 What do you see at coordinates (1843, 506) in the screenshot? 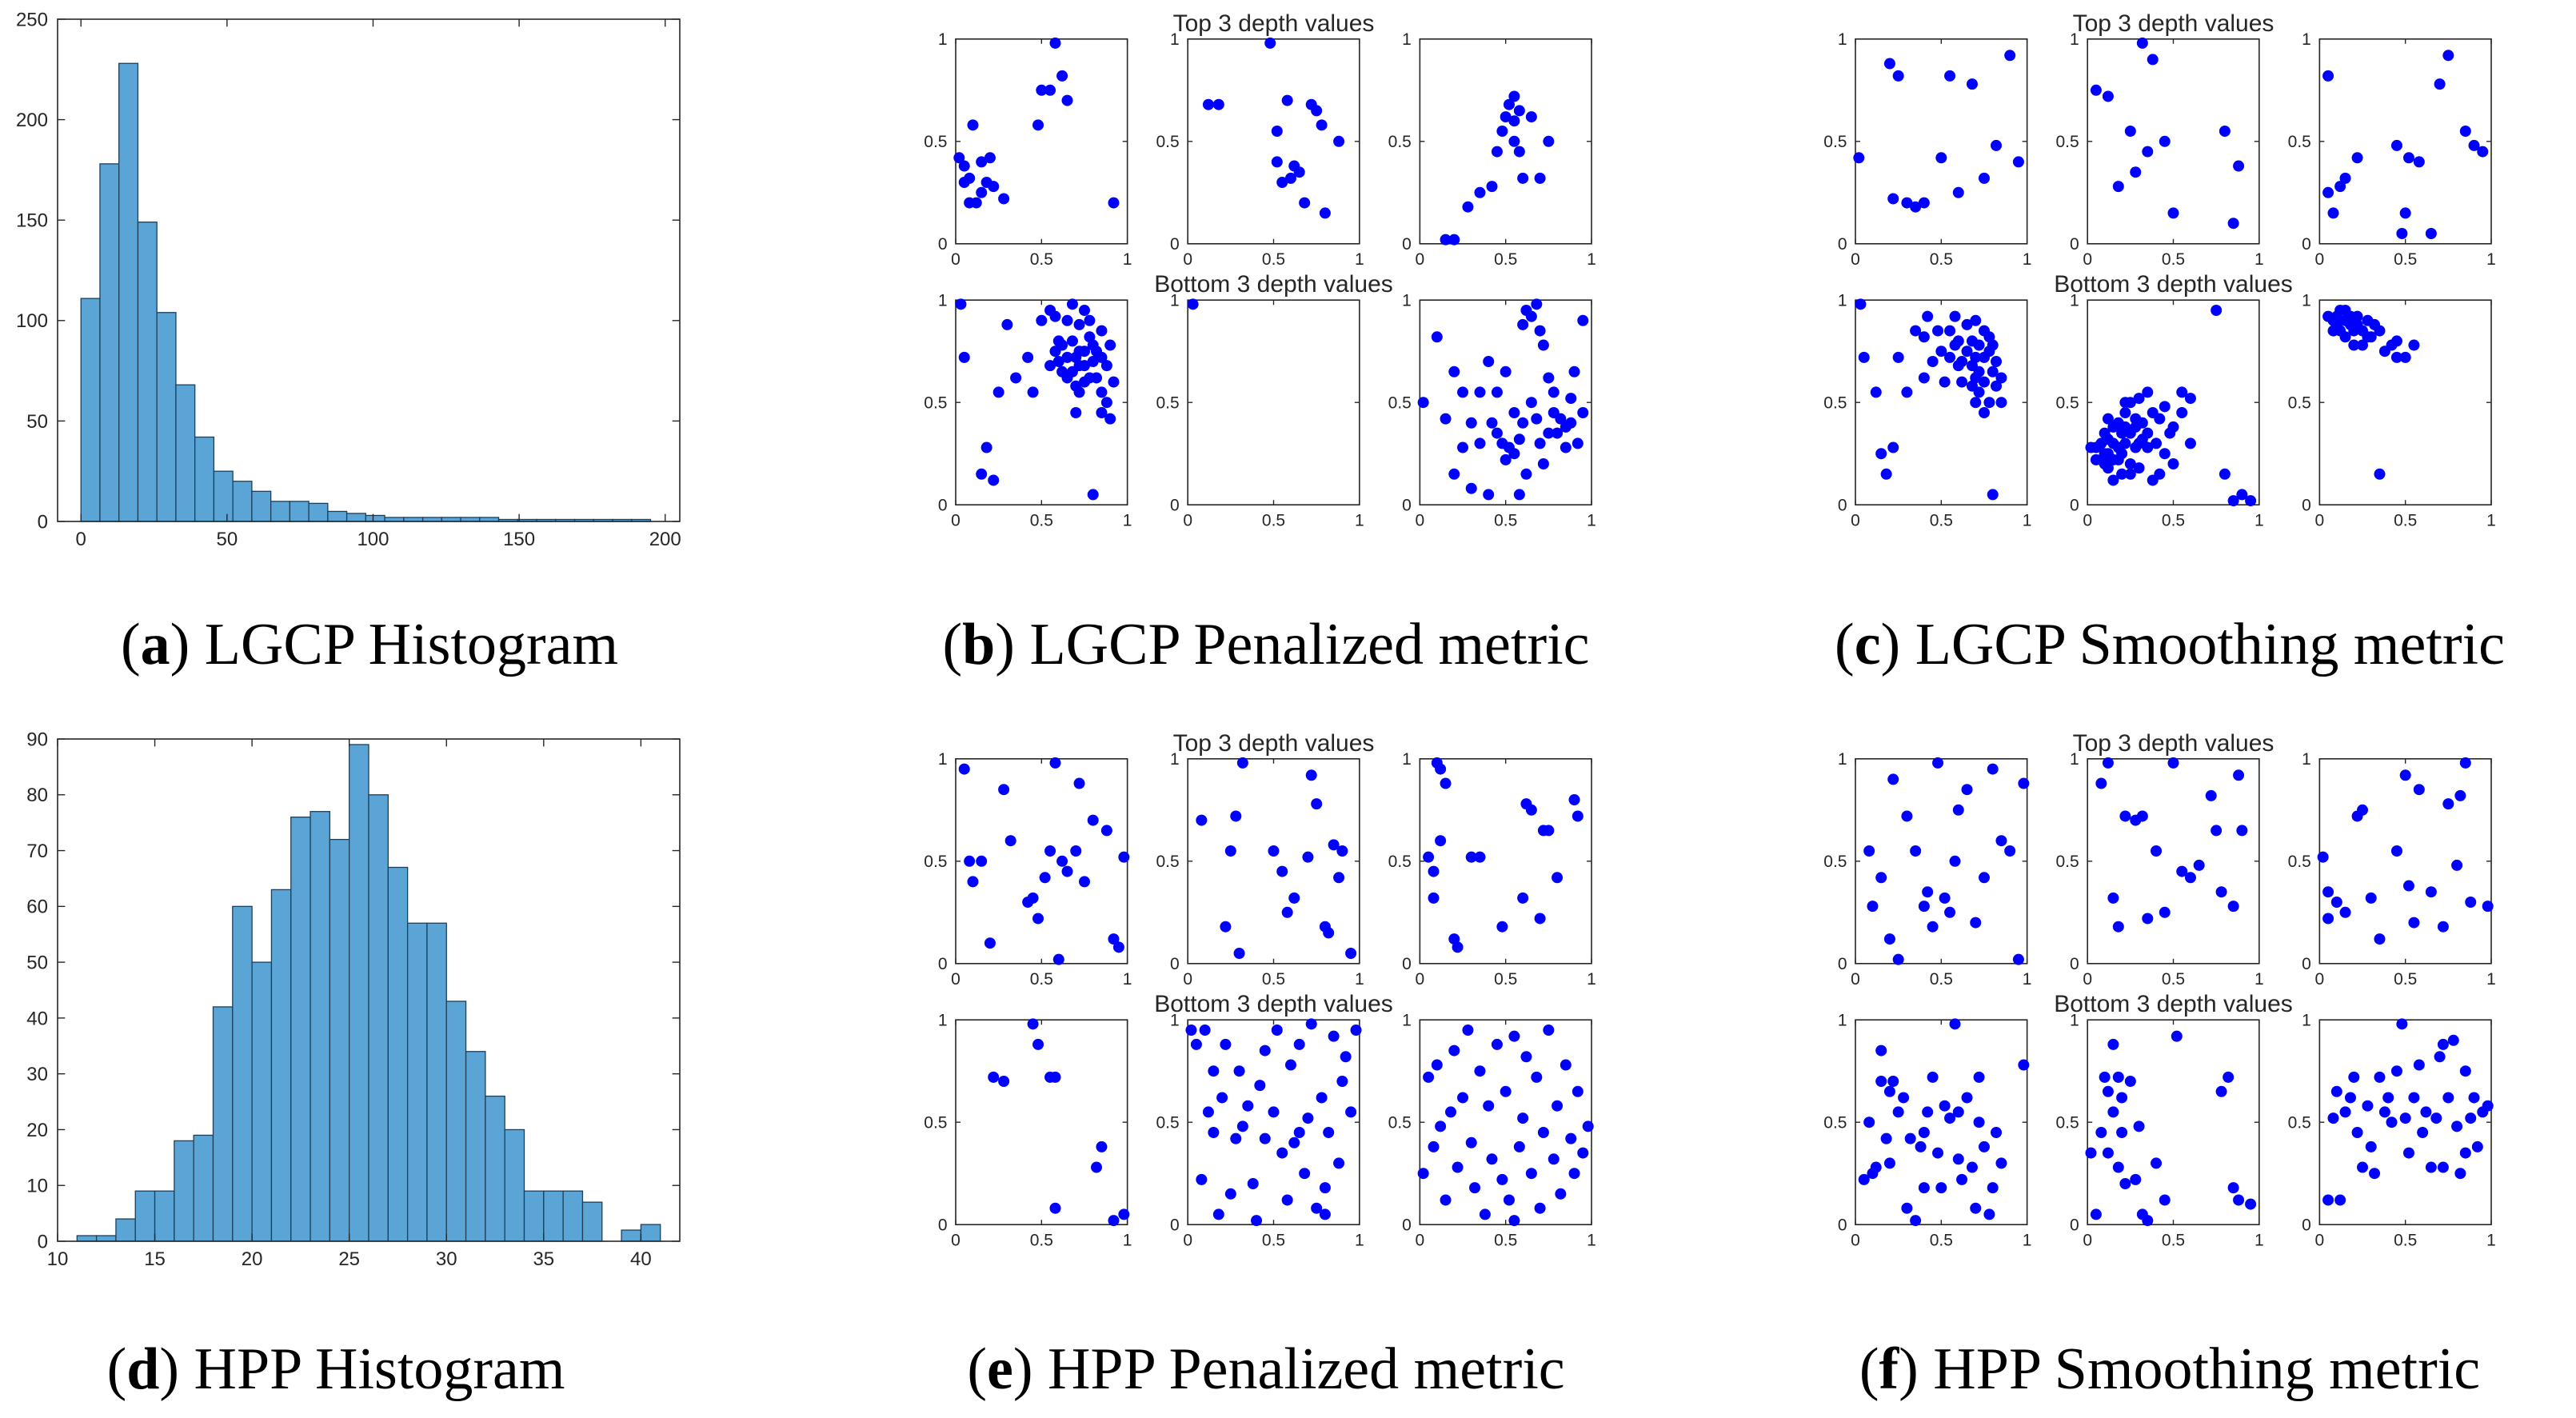
I see `scatter-c-ytick-label: 0` at bounding box center [1843, 506].